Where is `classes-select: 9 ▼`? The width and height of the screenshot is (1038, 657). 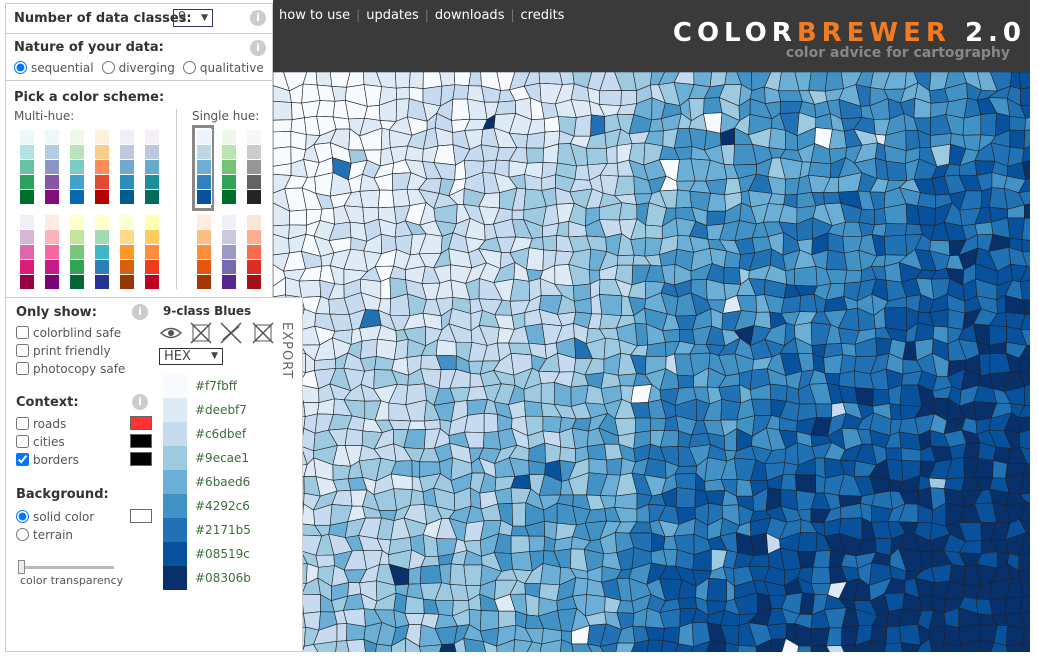 classes-select: 9 ▼ is located at coordinates (193, 18).